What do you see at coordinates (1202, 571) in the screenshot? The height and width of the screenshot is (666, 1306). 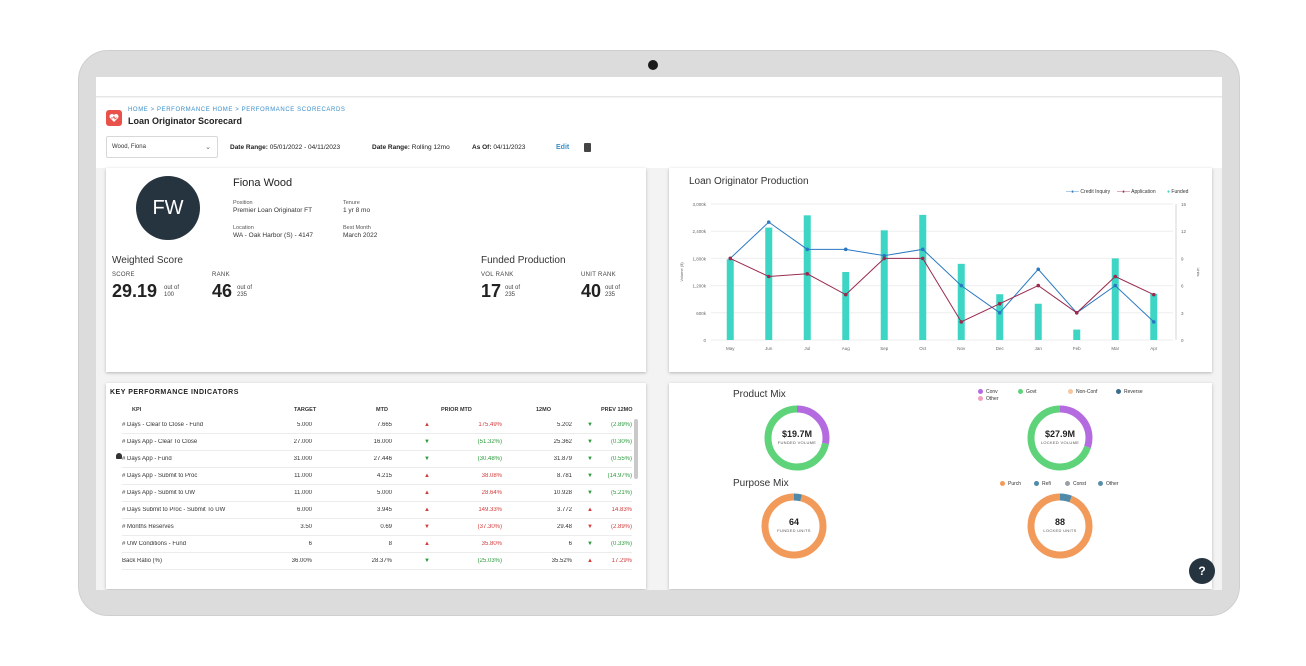 I see `help-button: ?` at bounding box center [1202, 571].